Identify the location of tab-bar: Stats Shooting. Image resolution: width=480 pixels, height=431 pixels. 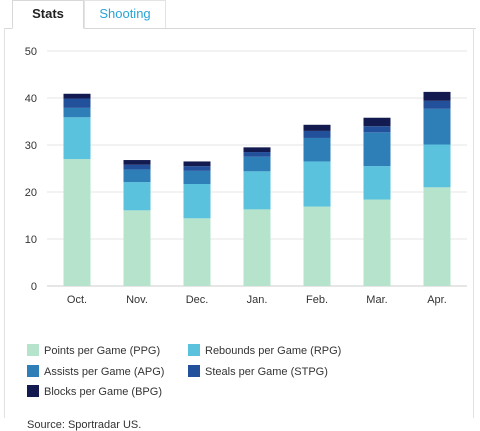
(240, 14).